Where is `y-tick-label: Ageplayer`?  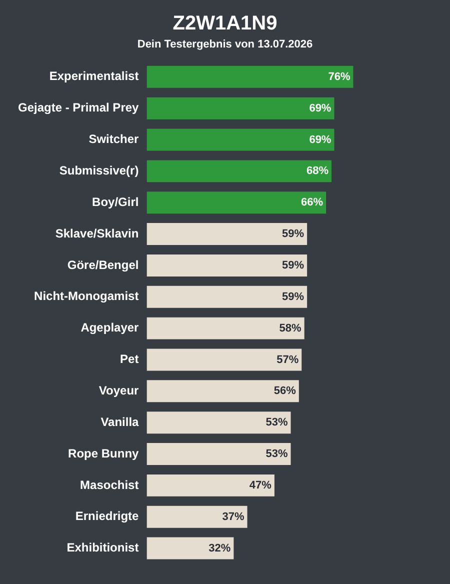 y-tick-label: Ageplayer is located at coordinates (110, 327).